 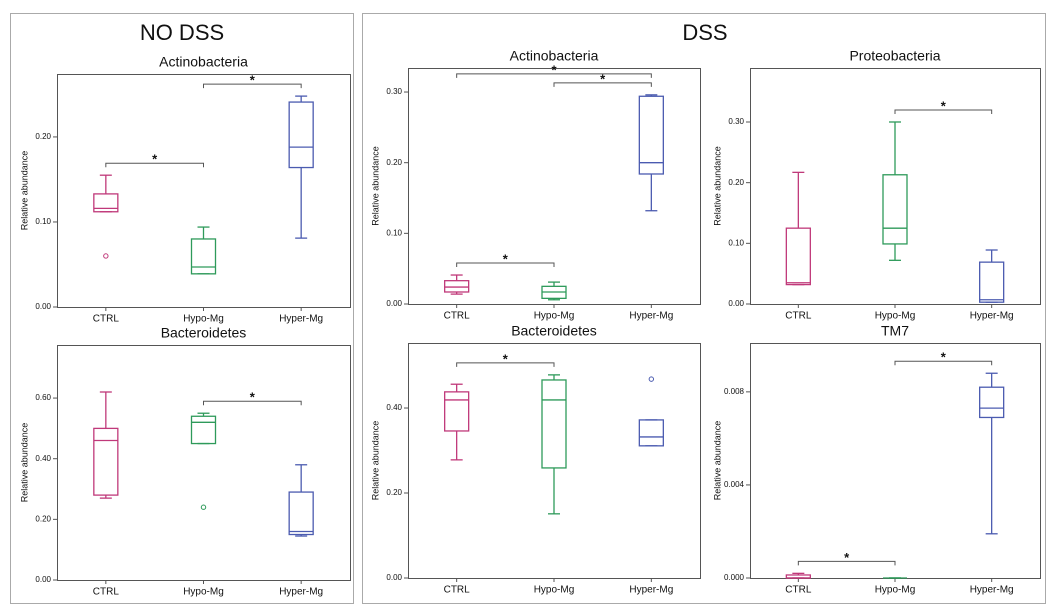 I want to click on y-tick-label: 0.008, so click(x=734, y=391).